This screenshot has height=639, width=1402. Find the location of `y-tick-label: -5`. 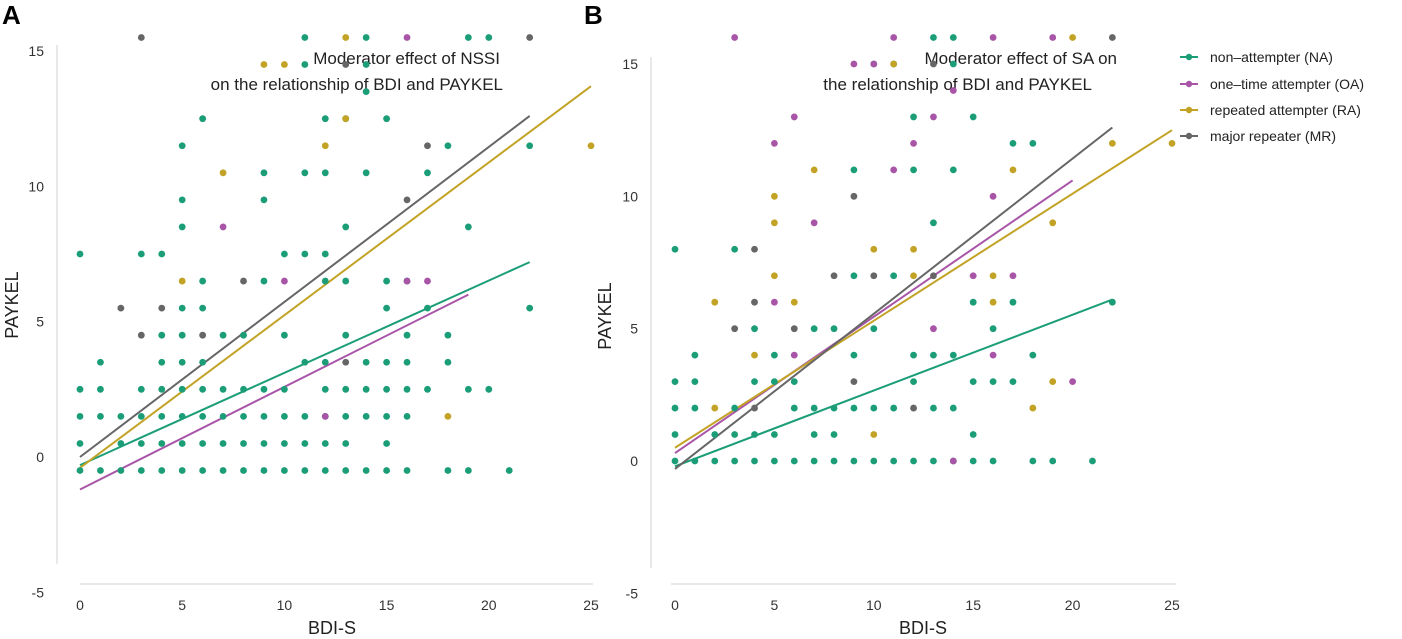

y-tick-label: -5 is located at coordinates (38, 592).